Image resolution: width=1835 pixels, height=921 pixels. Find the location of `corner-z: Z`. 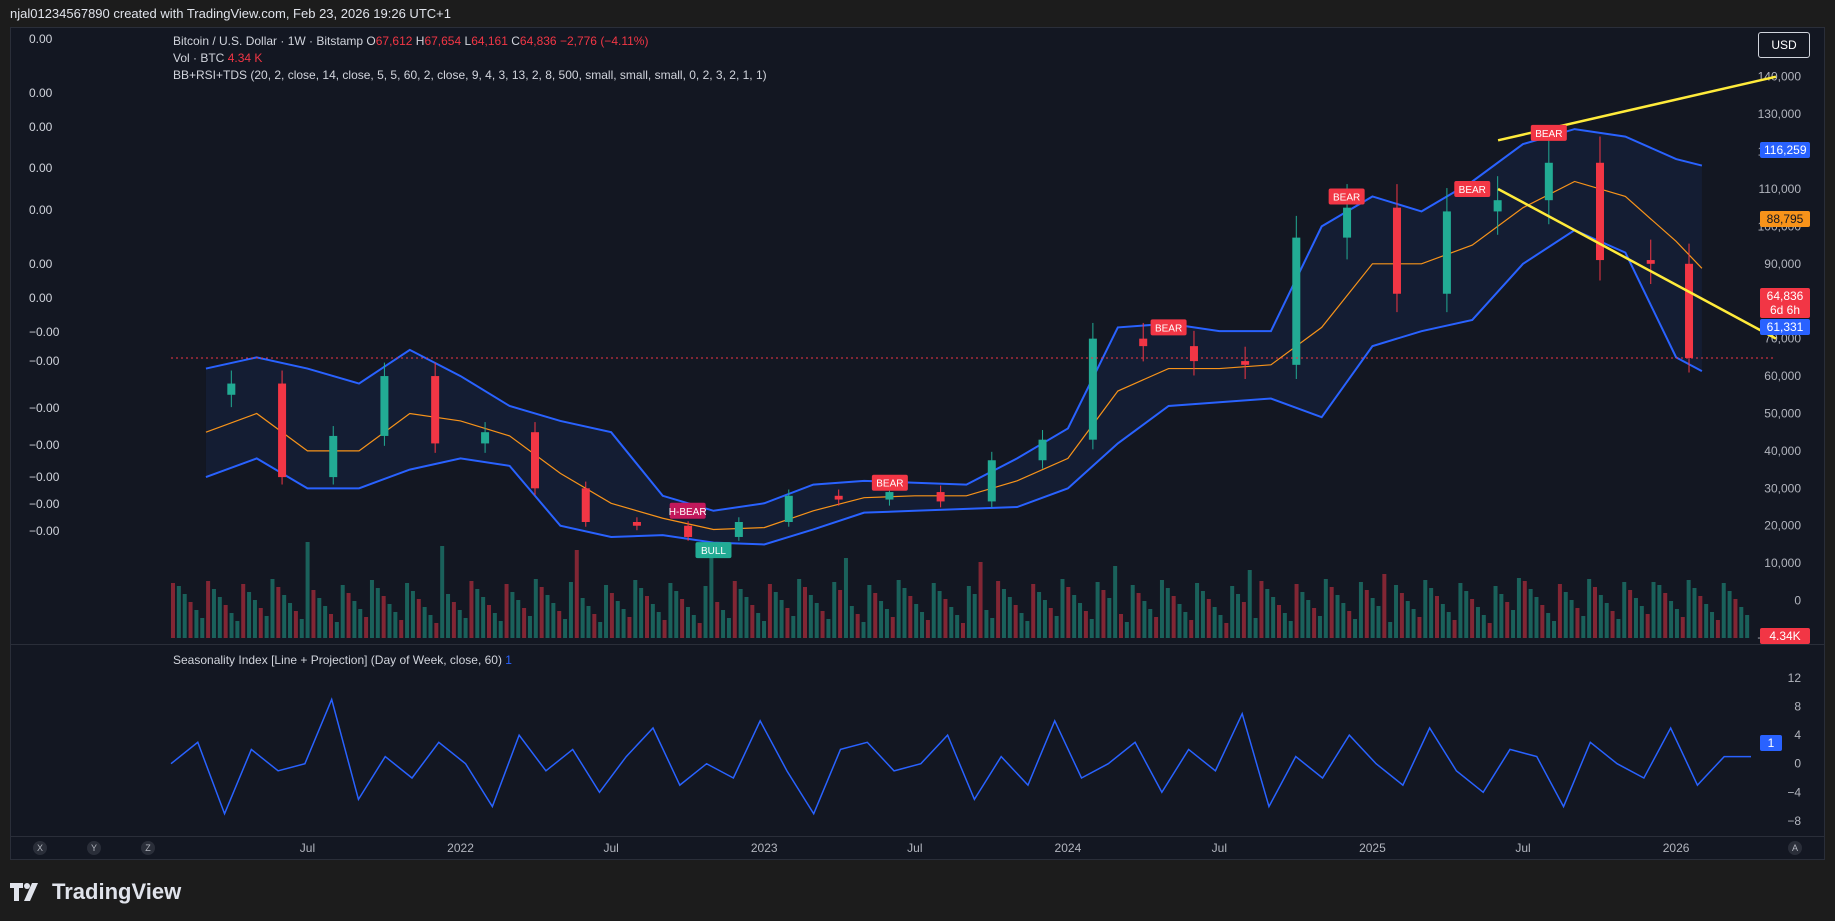

corner-z: Z is located at coordinates (148, 848).